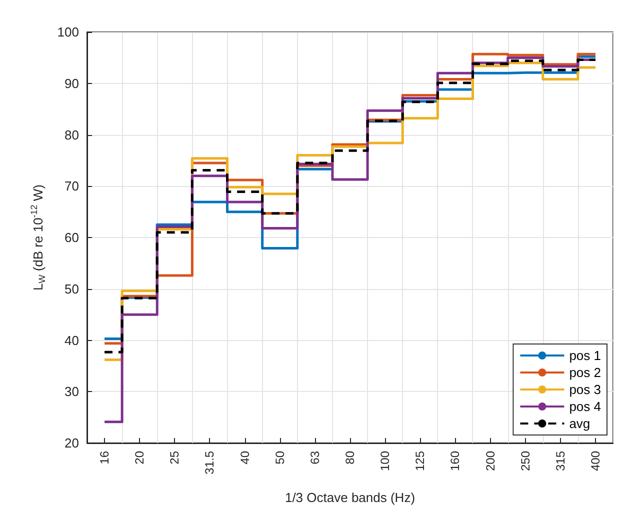 Image resolution: width=633 pixels, height=513 pixels. What do you see at coordinates (279, 457) in the screenshot?
I see `x-tick-label: 50` at bounding box center [279, 457].